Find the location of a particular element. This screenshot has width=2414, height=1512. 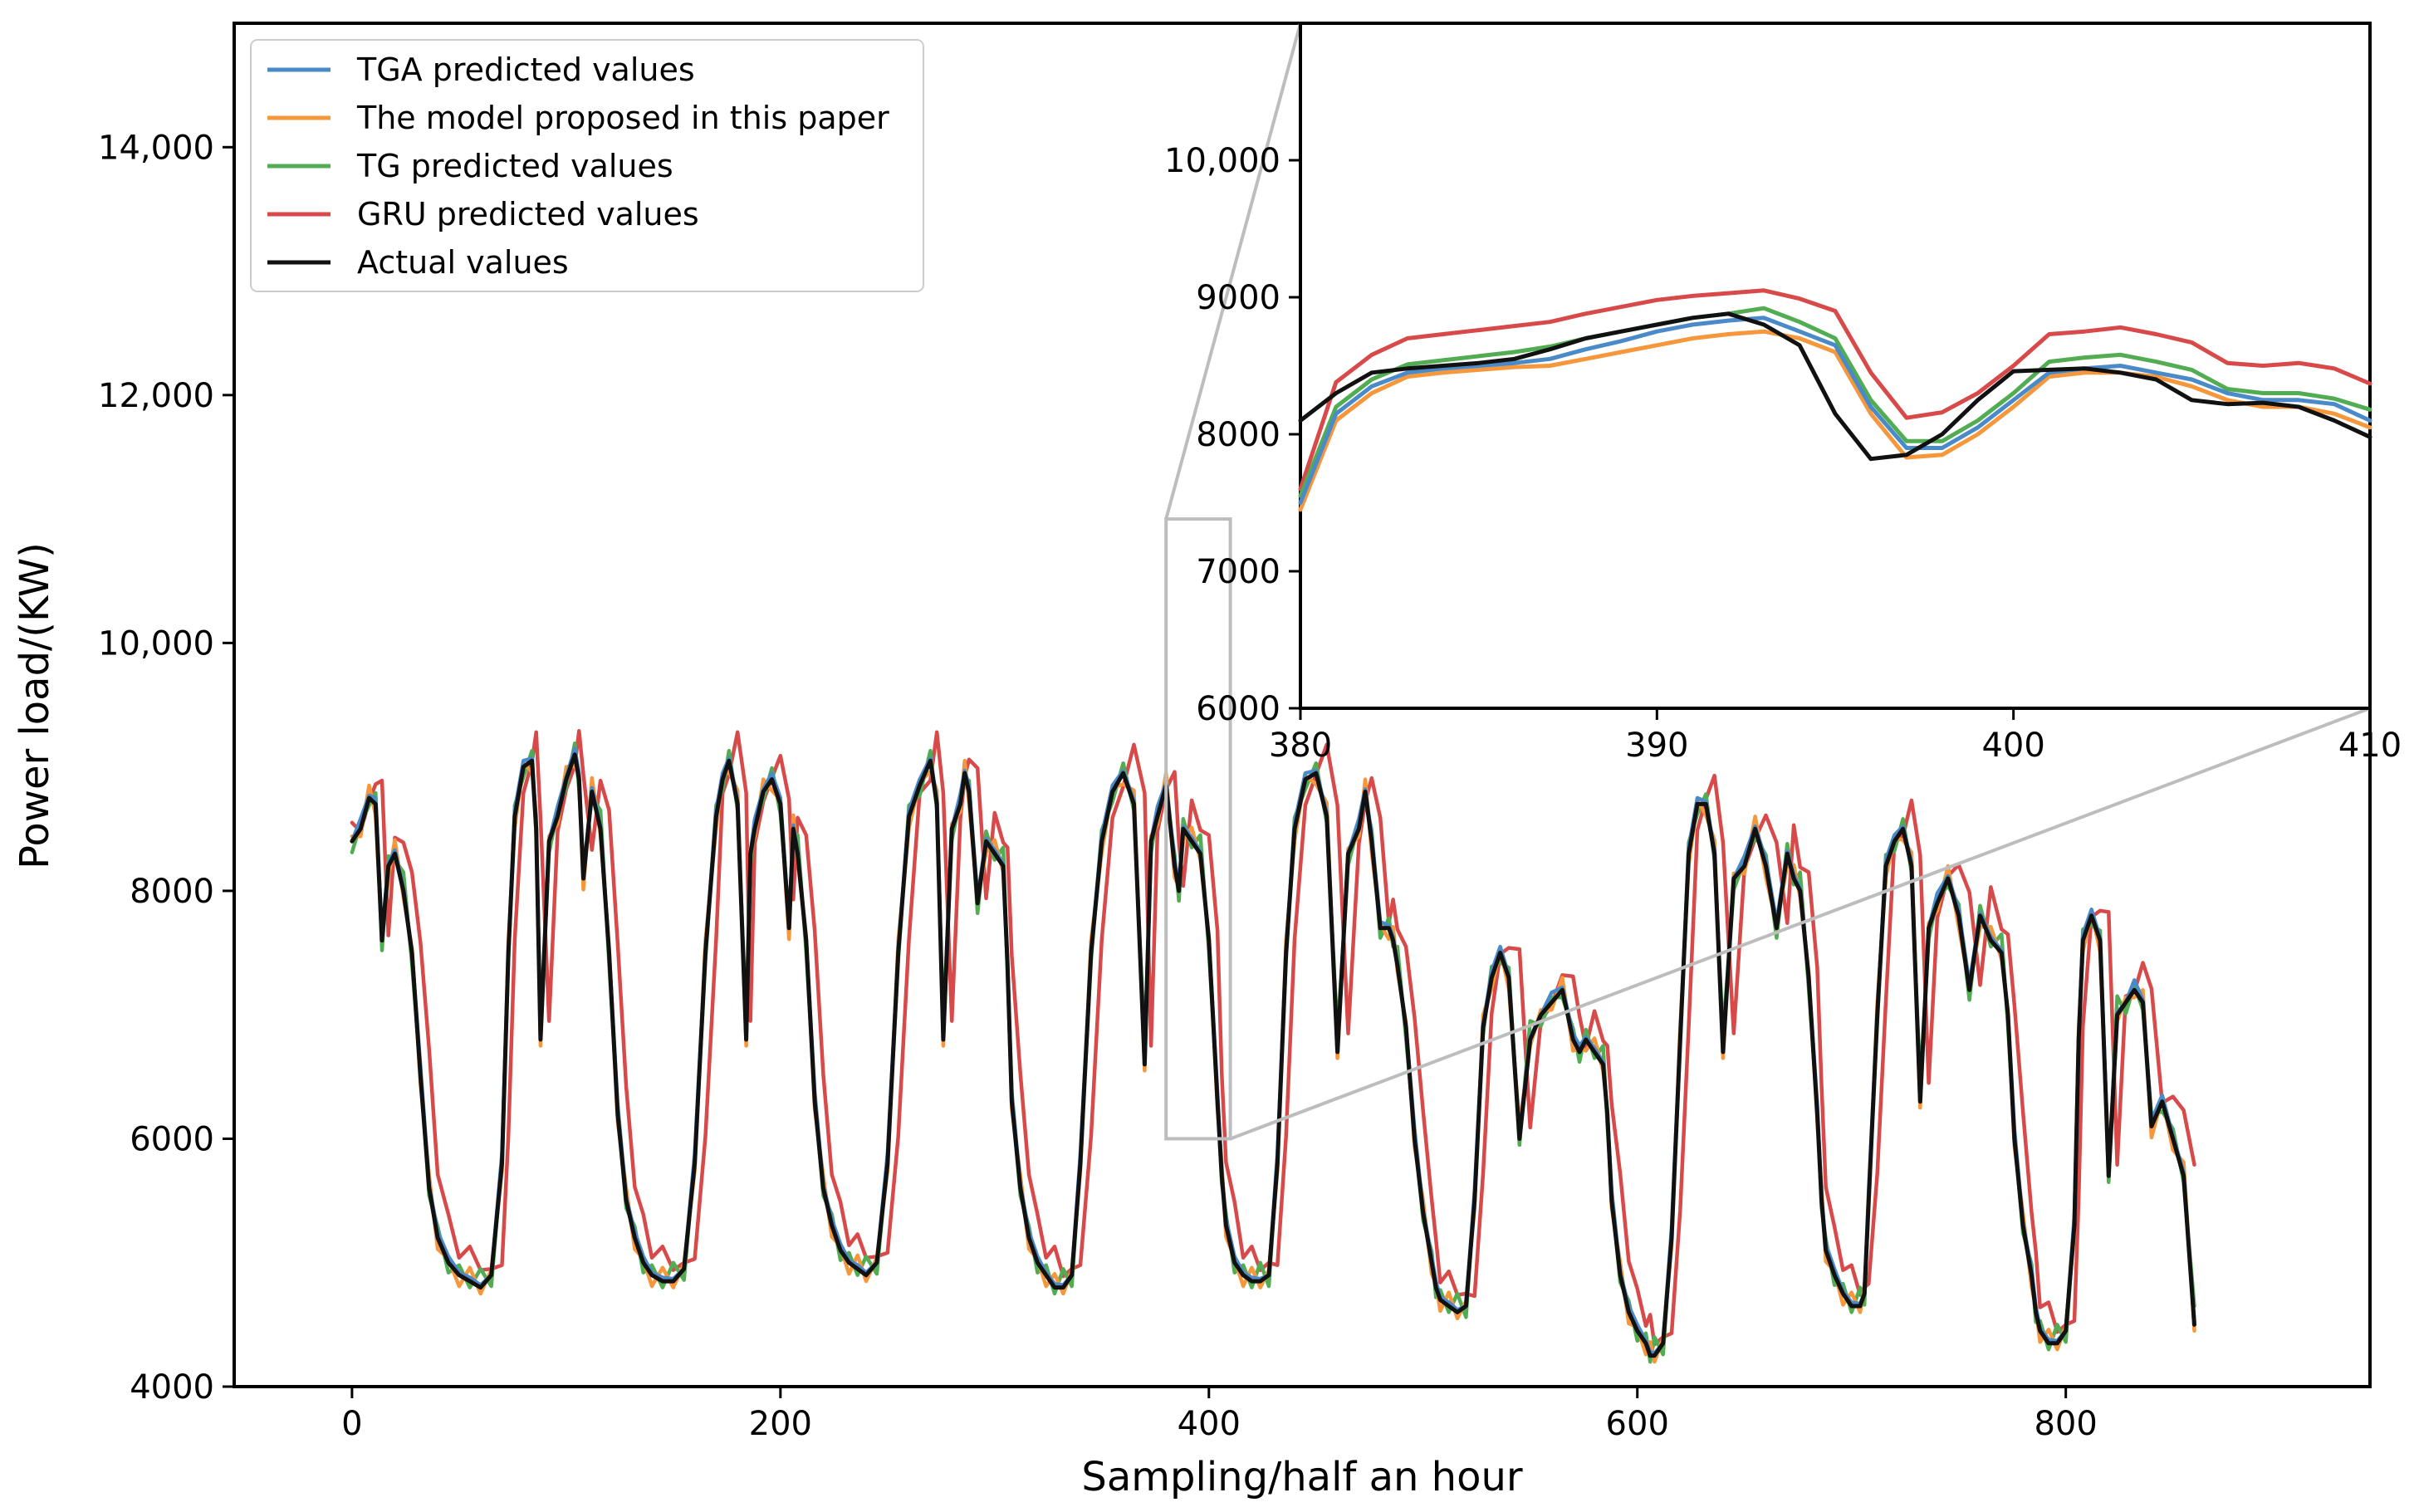

inset-series-line-gru-predicted-values is located at coordinates (1835, 390).